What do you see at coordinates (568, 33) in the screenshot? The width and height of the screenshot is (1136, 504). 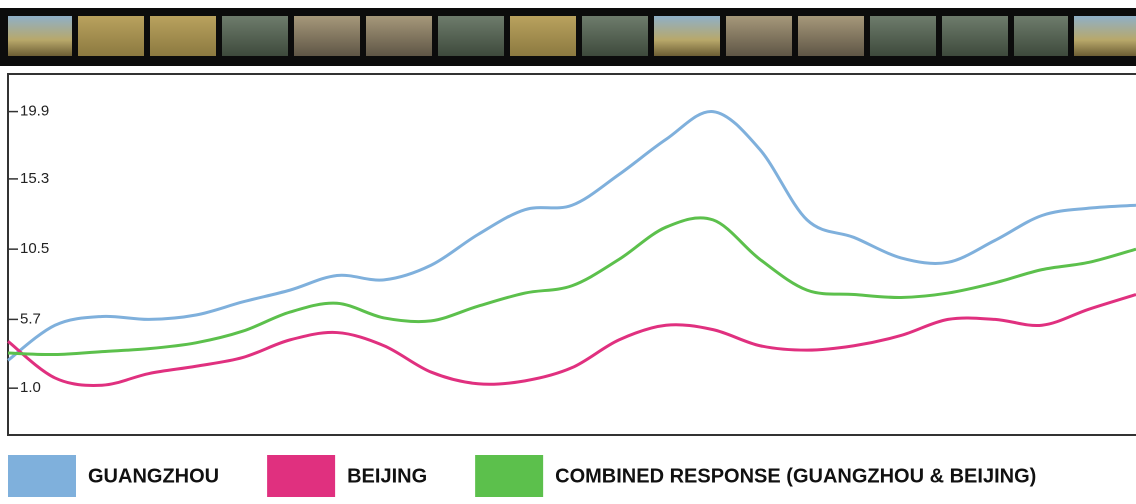 I see `film-strip` at bounding box center [568, 33].